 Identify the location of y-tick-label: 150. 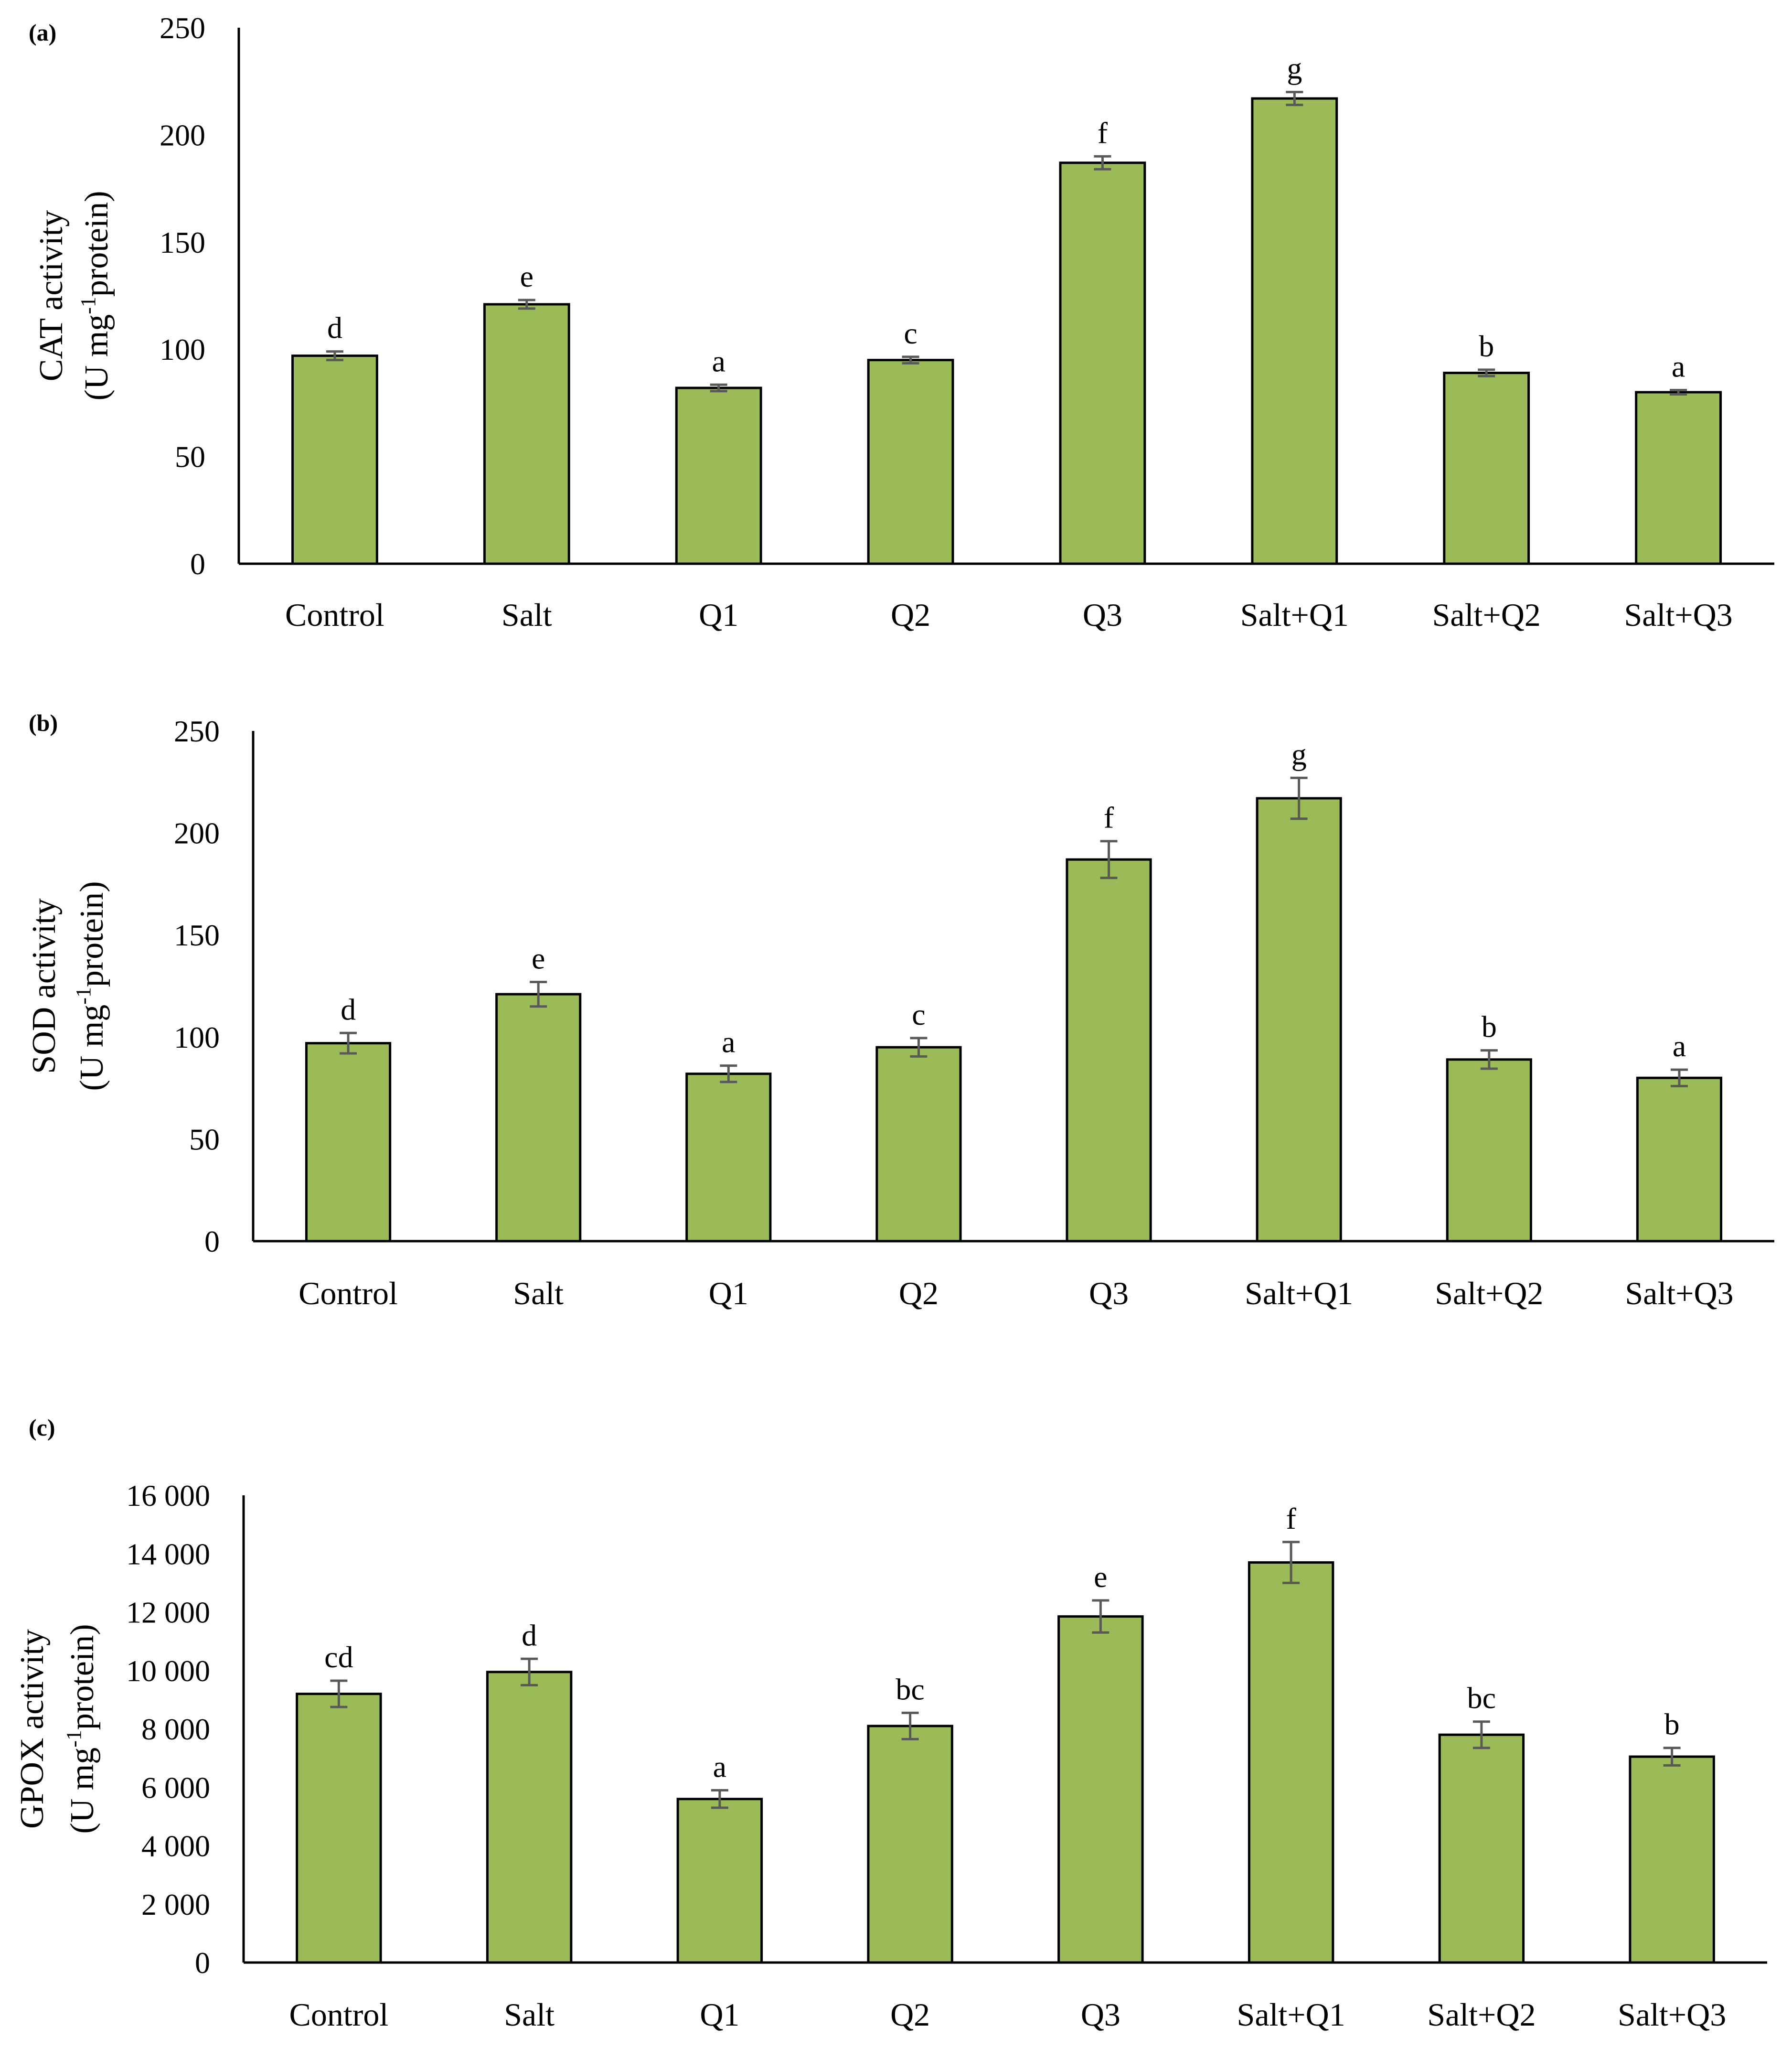
(197, 935).